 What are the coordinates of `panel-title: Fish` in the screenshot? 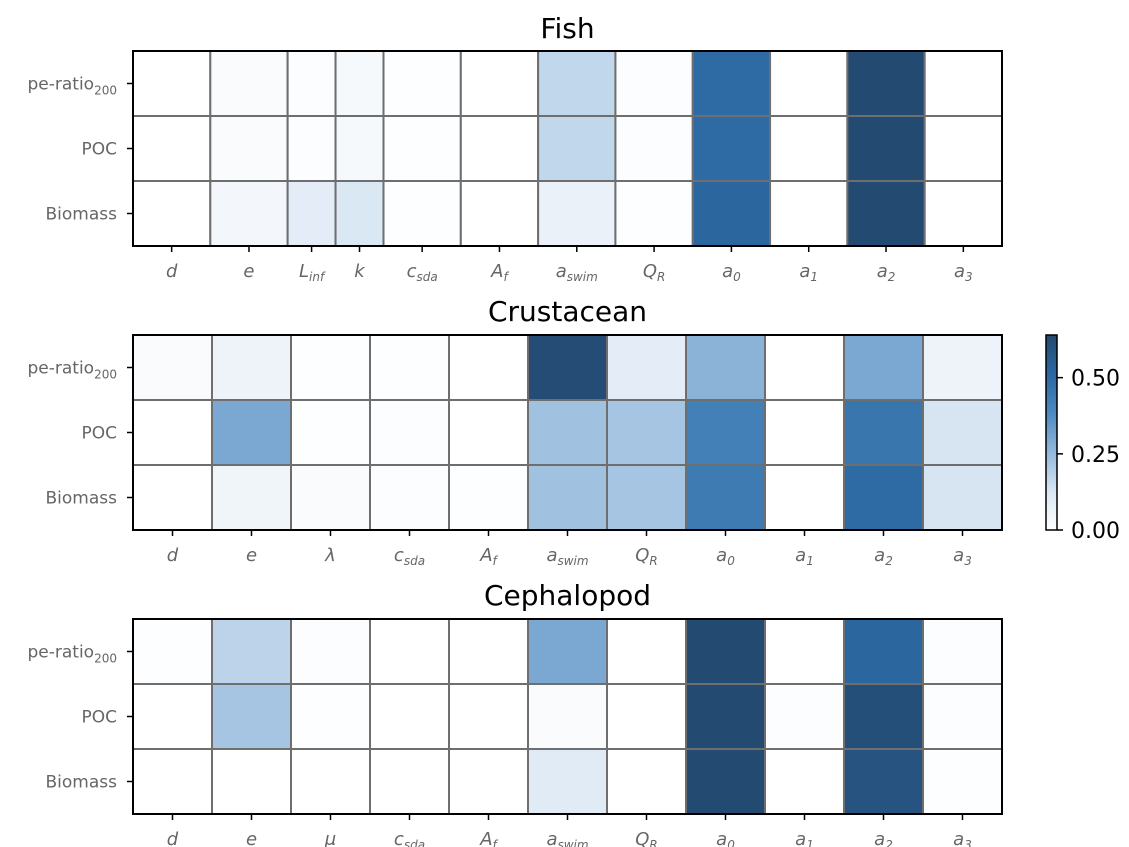 It's located at (567, 28).